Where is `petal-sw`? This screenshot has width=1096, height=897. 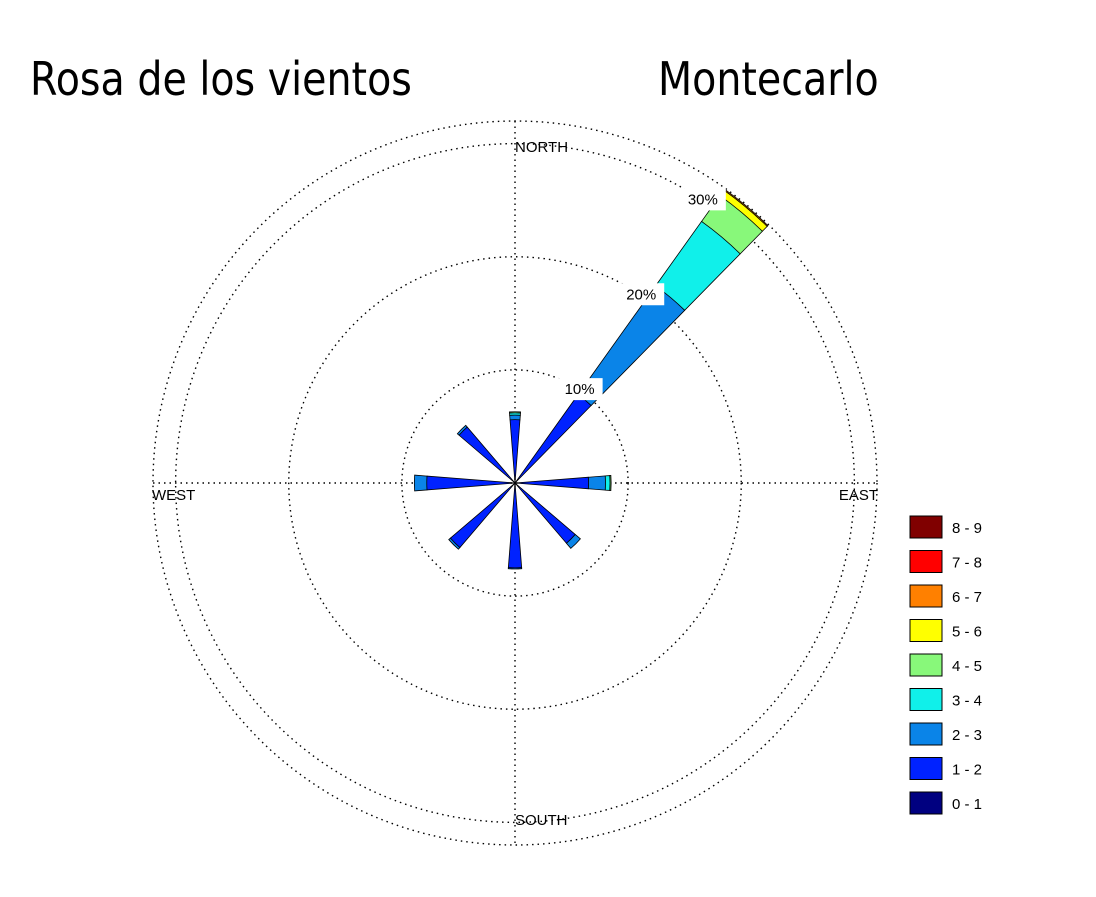 petal-sw is located at coordinates (482, 516).